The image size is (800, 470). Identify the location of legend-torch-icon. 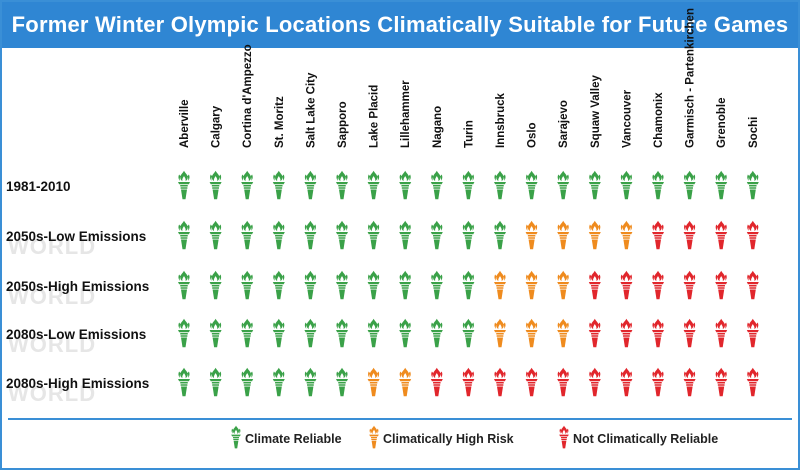
(564, 437).